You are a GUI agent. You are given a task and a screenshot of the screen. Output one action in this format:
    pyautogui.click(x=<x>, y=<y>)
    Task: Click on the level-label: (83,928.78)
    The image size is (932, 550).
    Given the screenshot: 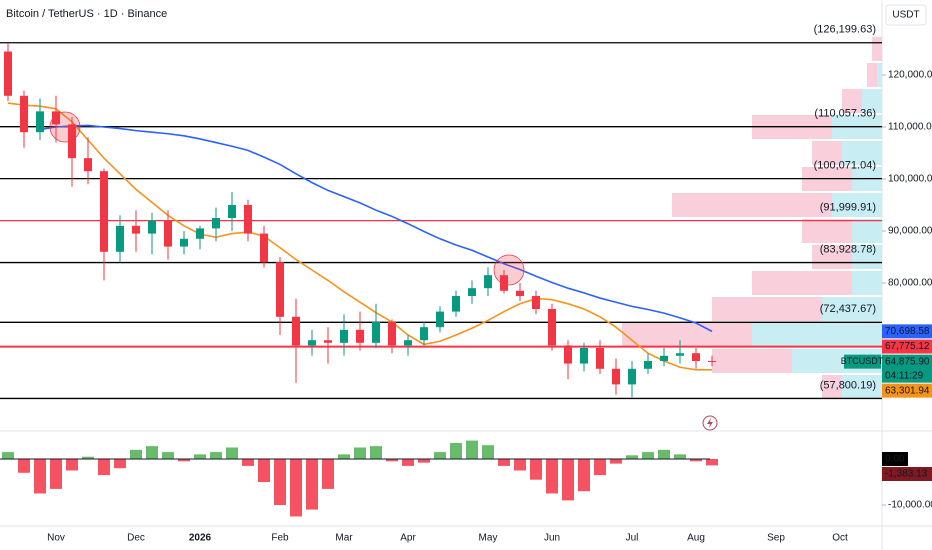 What is the action you would take?
    pyautogui.click(x=848, y=249)
    